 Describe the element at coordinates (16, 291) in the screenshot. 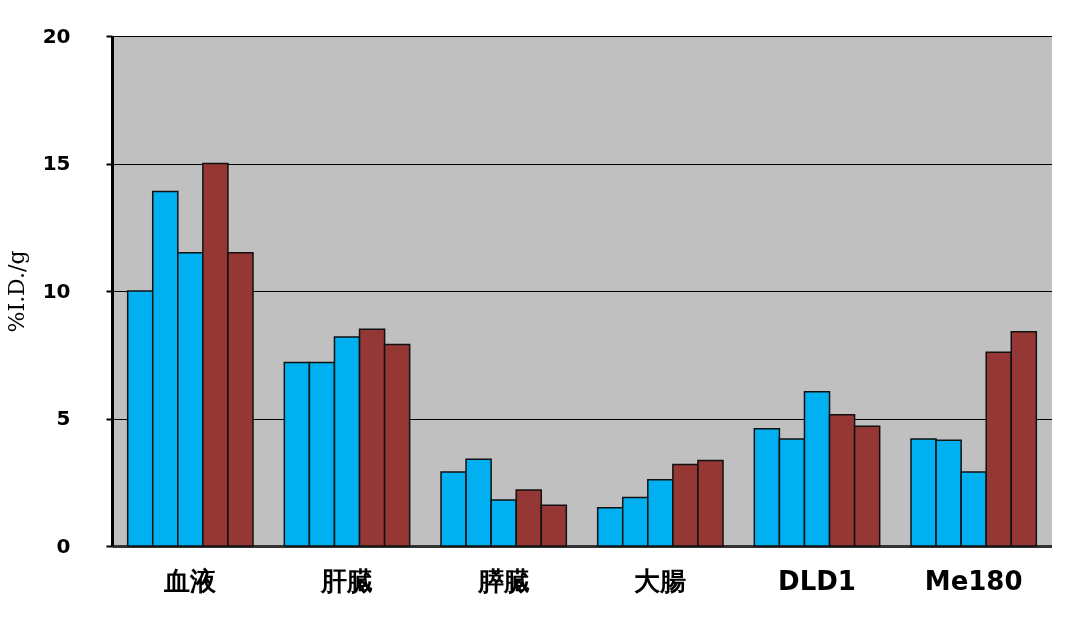

I see `y-axis-title: %I.D./g` at that location.